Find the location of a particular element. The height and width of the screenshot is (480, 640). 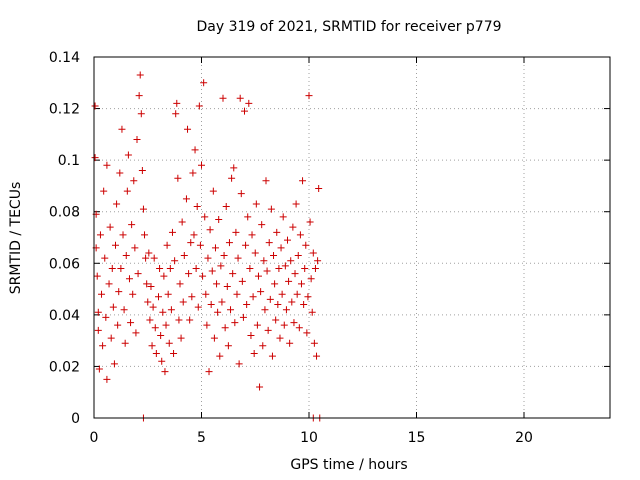

x-tick-label: 20 is located at coordinates (524, 438).